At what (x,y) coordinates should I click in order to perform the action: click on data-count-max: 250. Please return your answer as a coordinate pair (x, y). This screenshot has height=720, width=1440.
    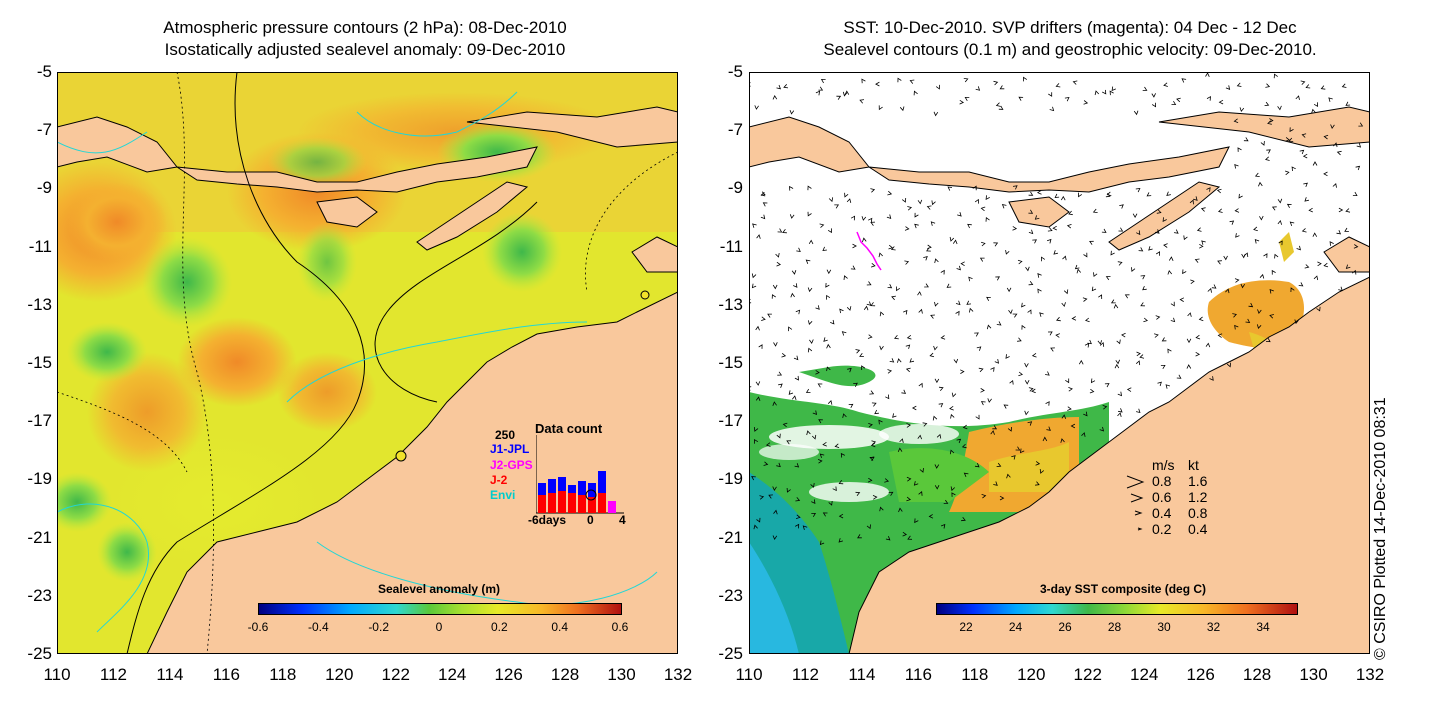
    Looking at the image, I should click on (505, 435).